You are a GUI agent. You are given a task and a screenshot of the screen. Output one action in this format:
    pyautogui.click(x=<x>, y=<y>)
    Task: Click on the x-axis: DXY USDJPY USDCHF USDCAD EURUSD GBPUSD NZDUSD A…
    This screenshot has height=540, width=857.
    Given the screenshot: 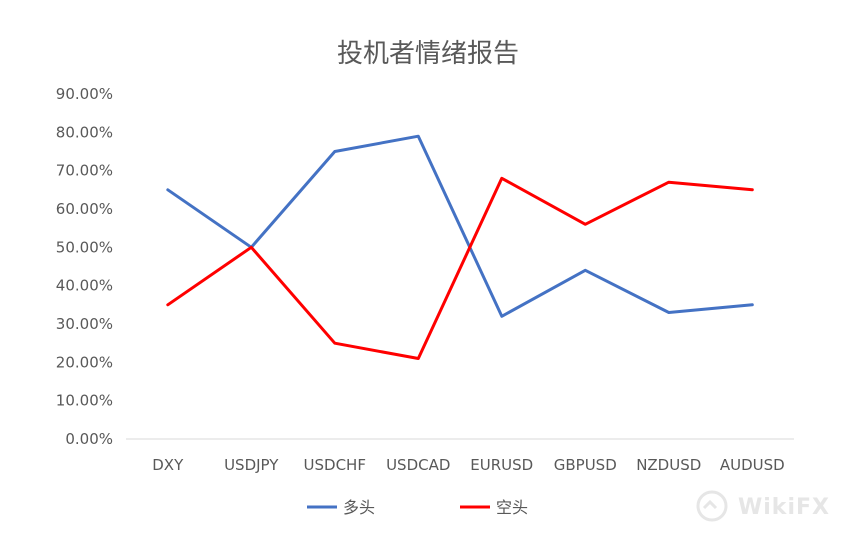 What is the action you would take?
    pyautogui.click(x=460, y=456)
    